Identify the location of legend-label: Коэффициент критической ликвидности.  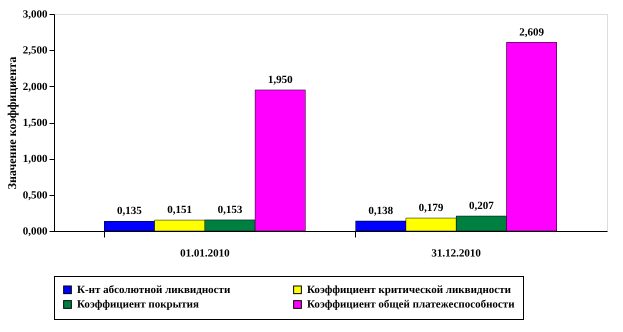
(409, 290).